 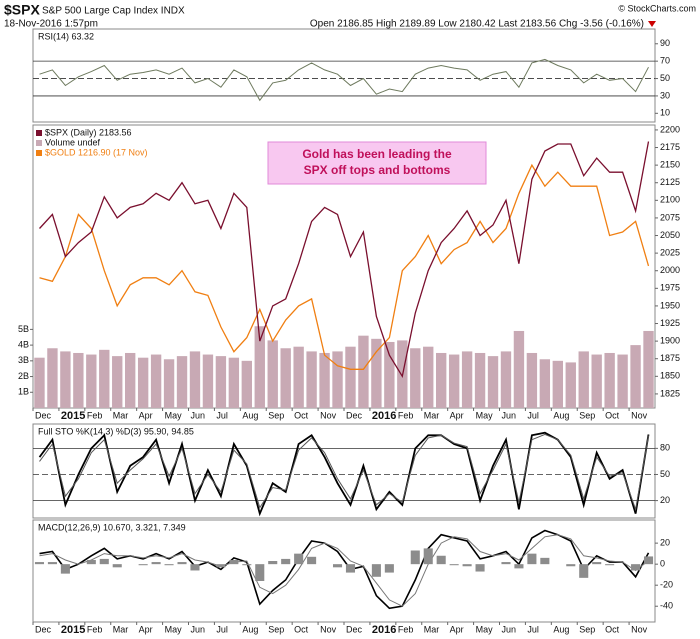 I want to click on y-tick-label: -20, so click(x=666, y=585).